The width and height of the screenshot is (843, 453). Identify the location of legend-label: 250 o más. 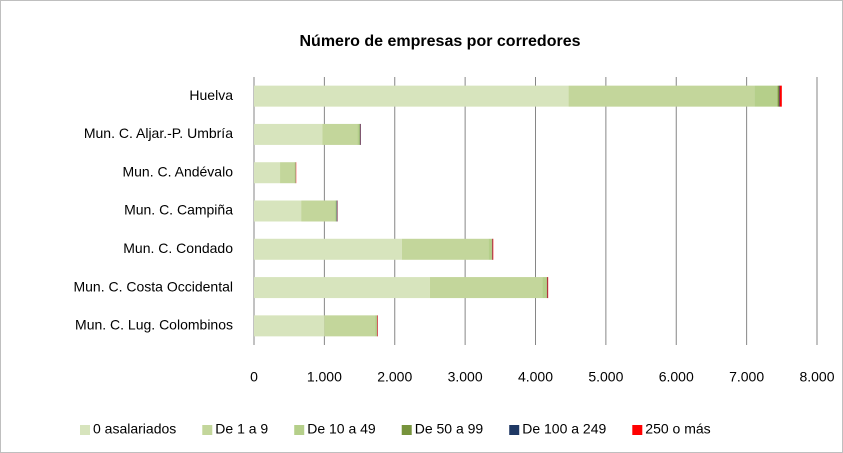
(677, 429).